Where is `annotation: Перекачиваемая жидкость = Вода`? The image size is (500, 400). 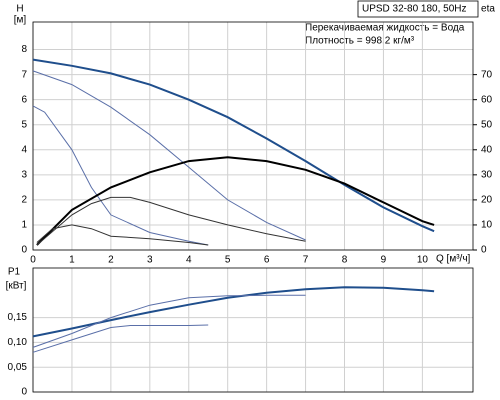 annotation: Перекачиваемая жидкость = Вода is located at coordinates (385, 28).